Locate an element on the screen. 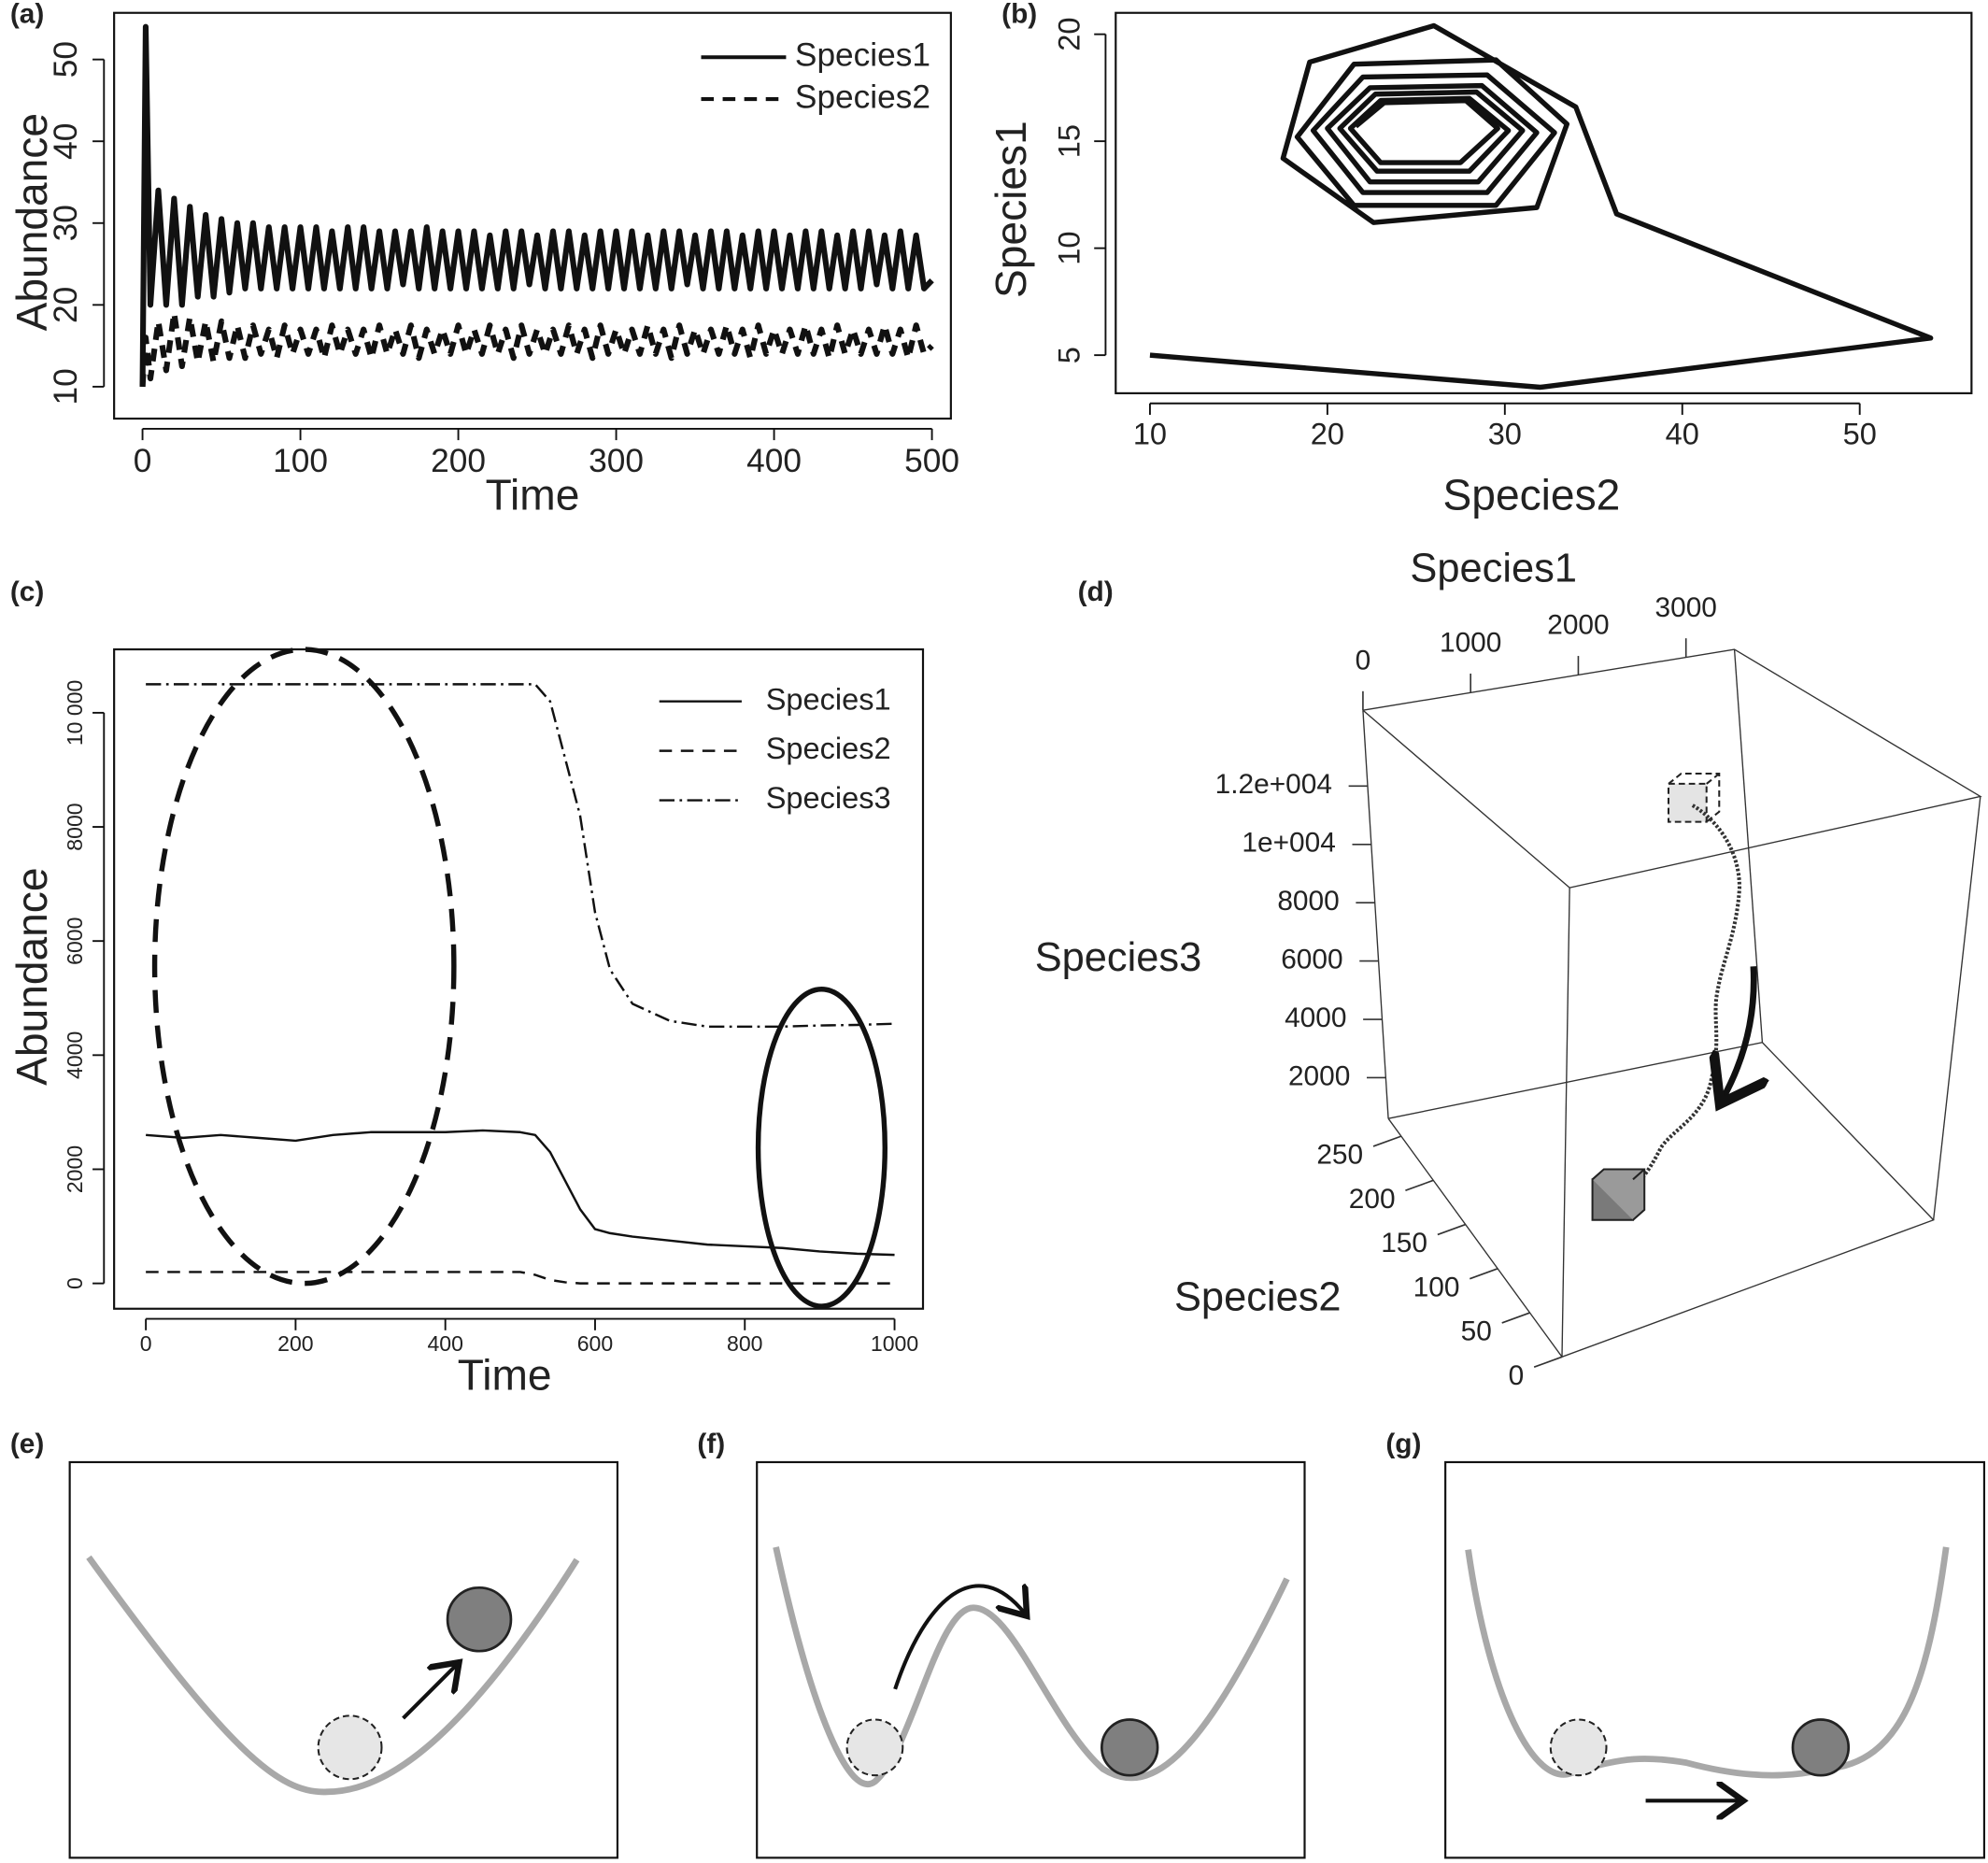 Image resolution: width=1988 pixels, height=1863 pixels. z-tick-label: 1.2e+004 is located at coordinates (1273, 784).